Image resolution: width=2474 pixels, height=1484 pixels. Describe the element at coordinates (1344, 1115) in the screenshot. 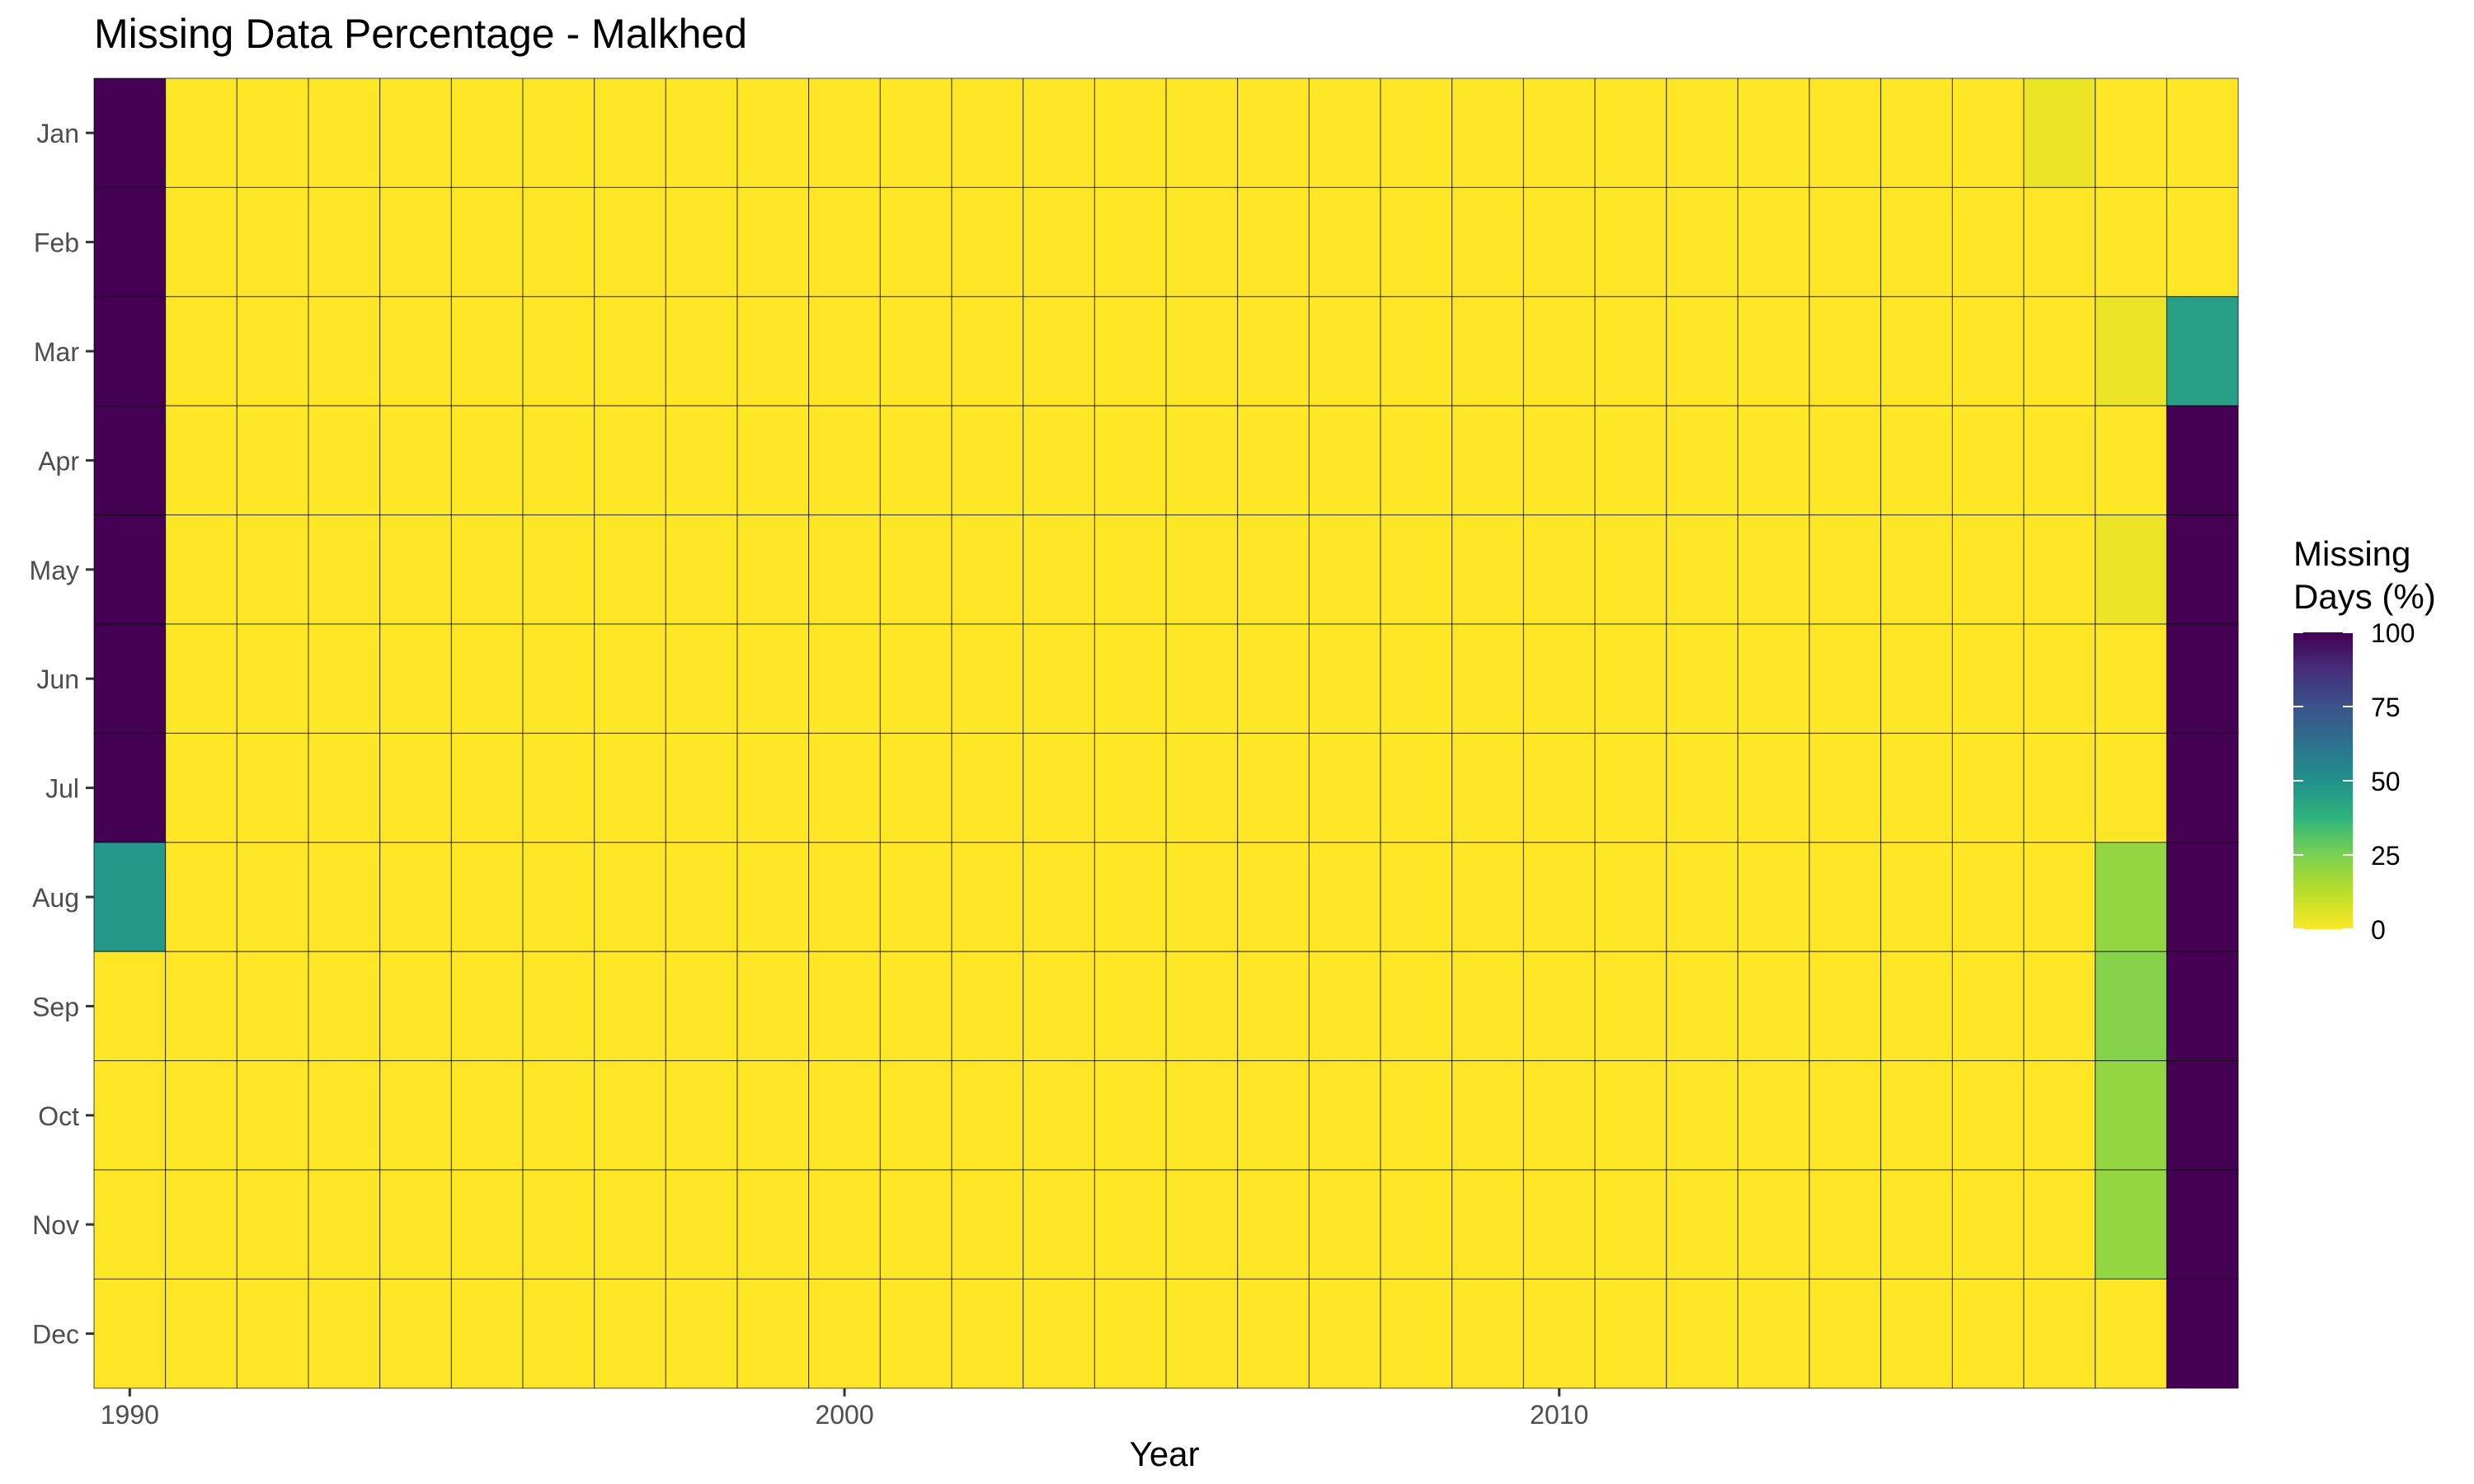

I see `heatmap-cell-oct-2007` at that location.